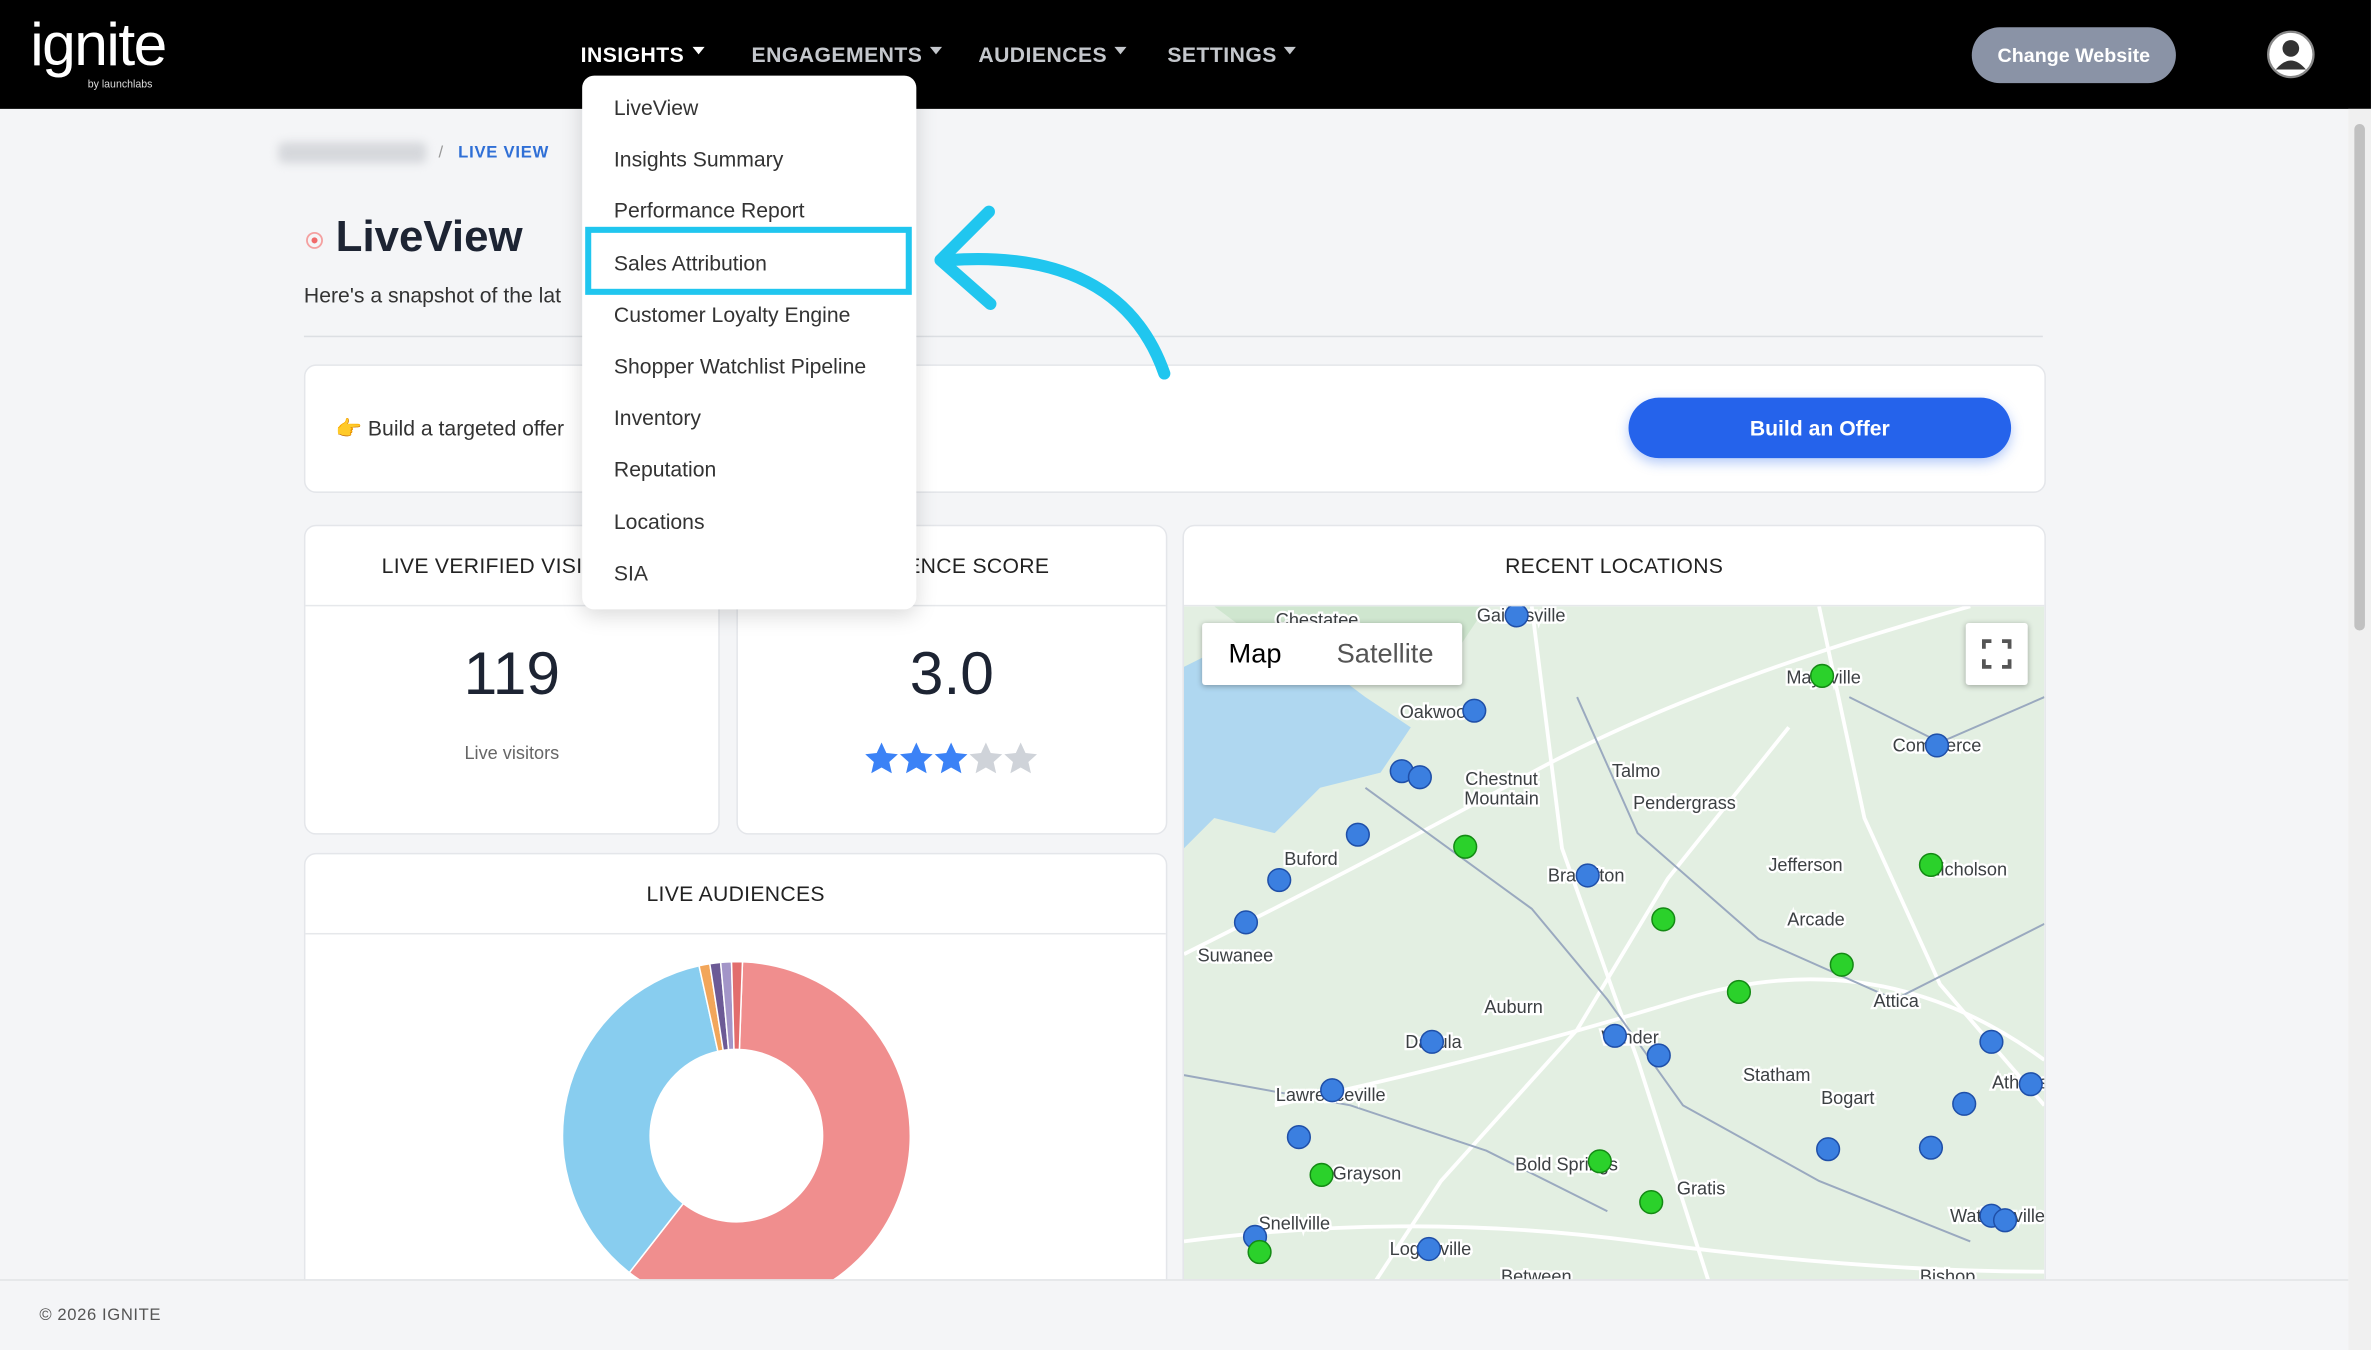 The image size is (2371, 1350). What do you see at coordinates (1897, 1001) in the screenshot?
I see `map-label: Attica` at bounding box center [1897, 1001].